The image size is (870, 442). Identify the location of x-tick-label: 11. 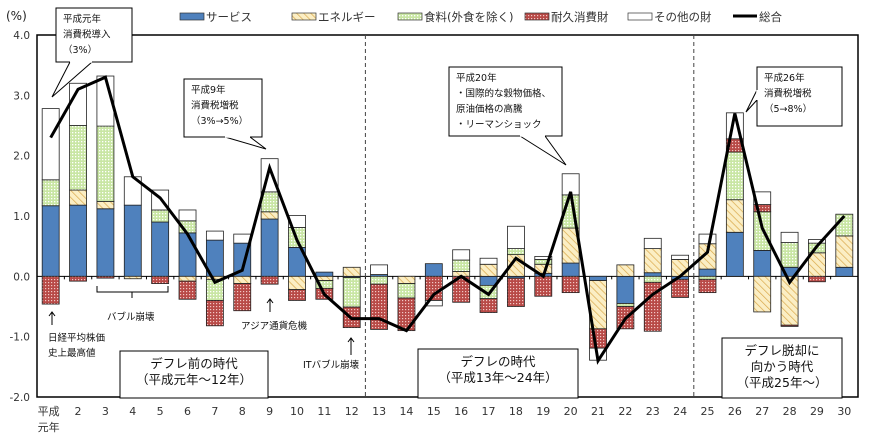
(324, 411).